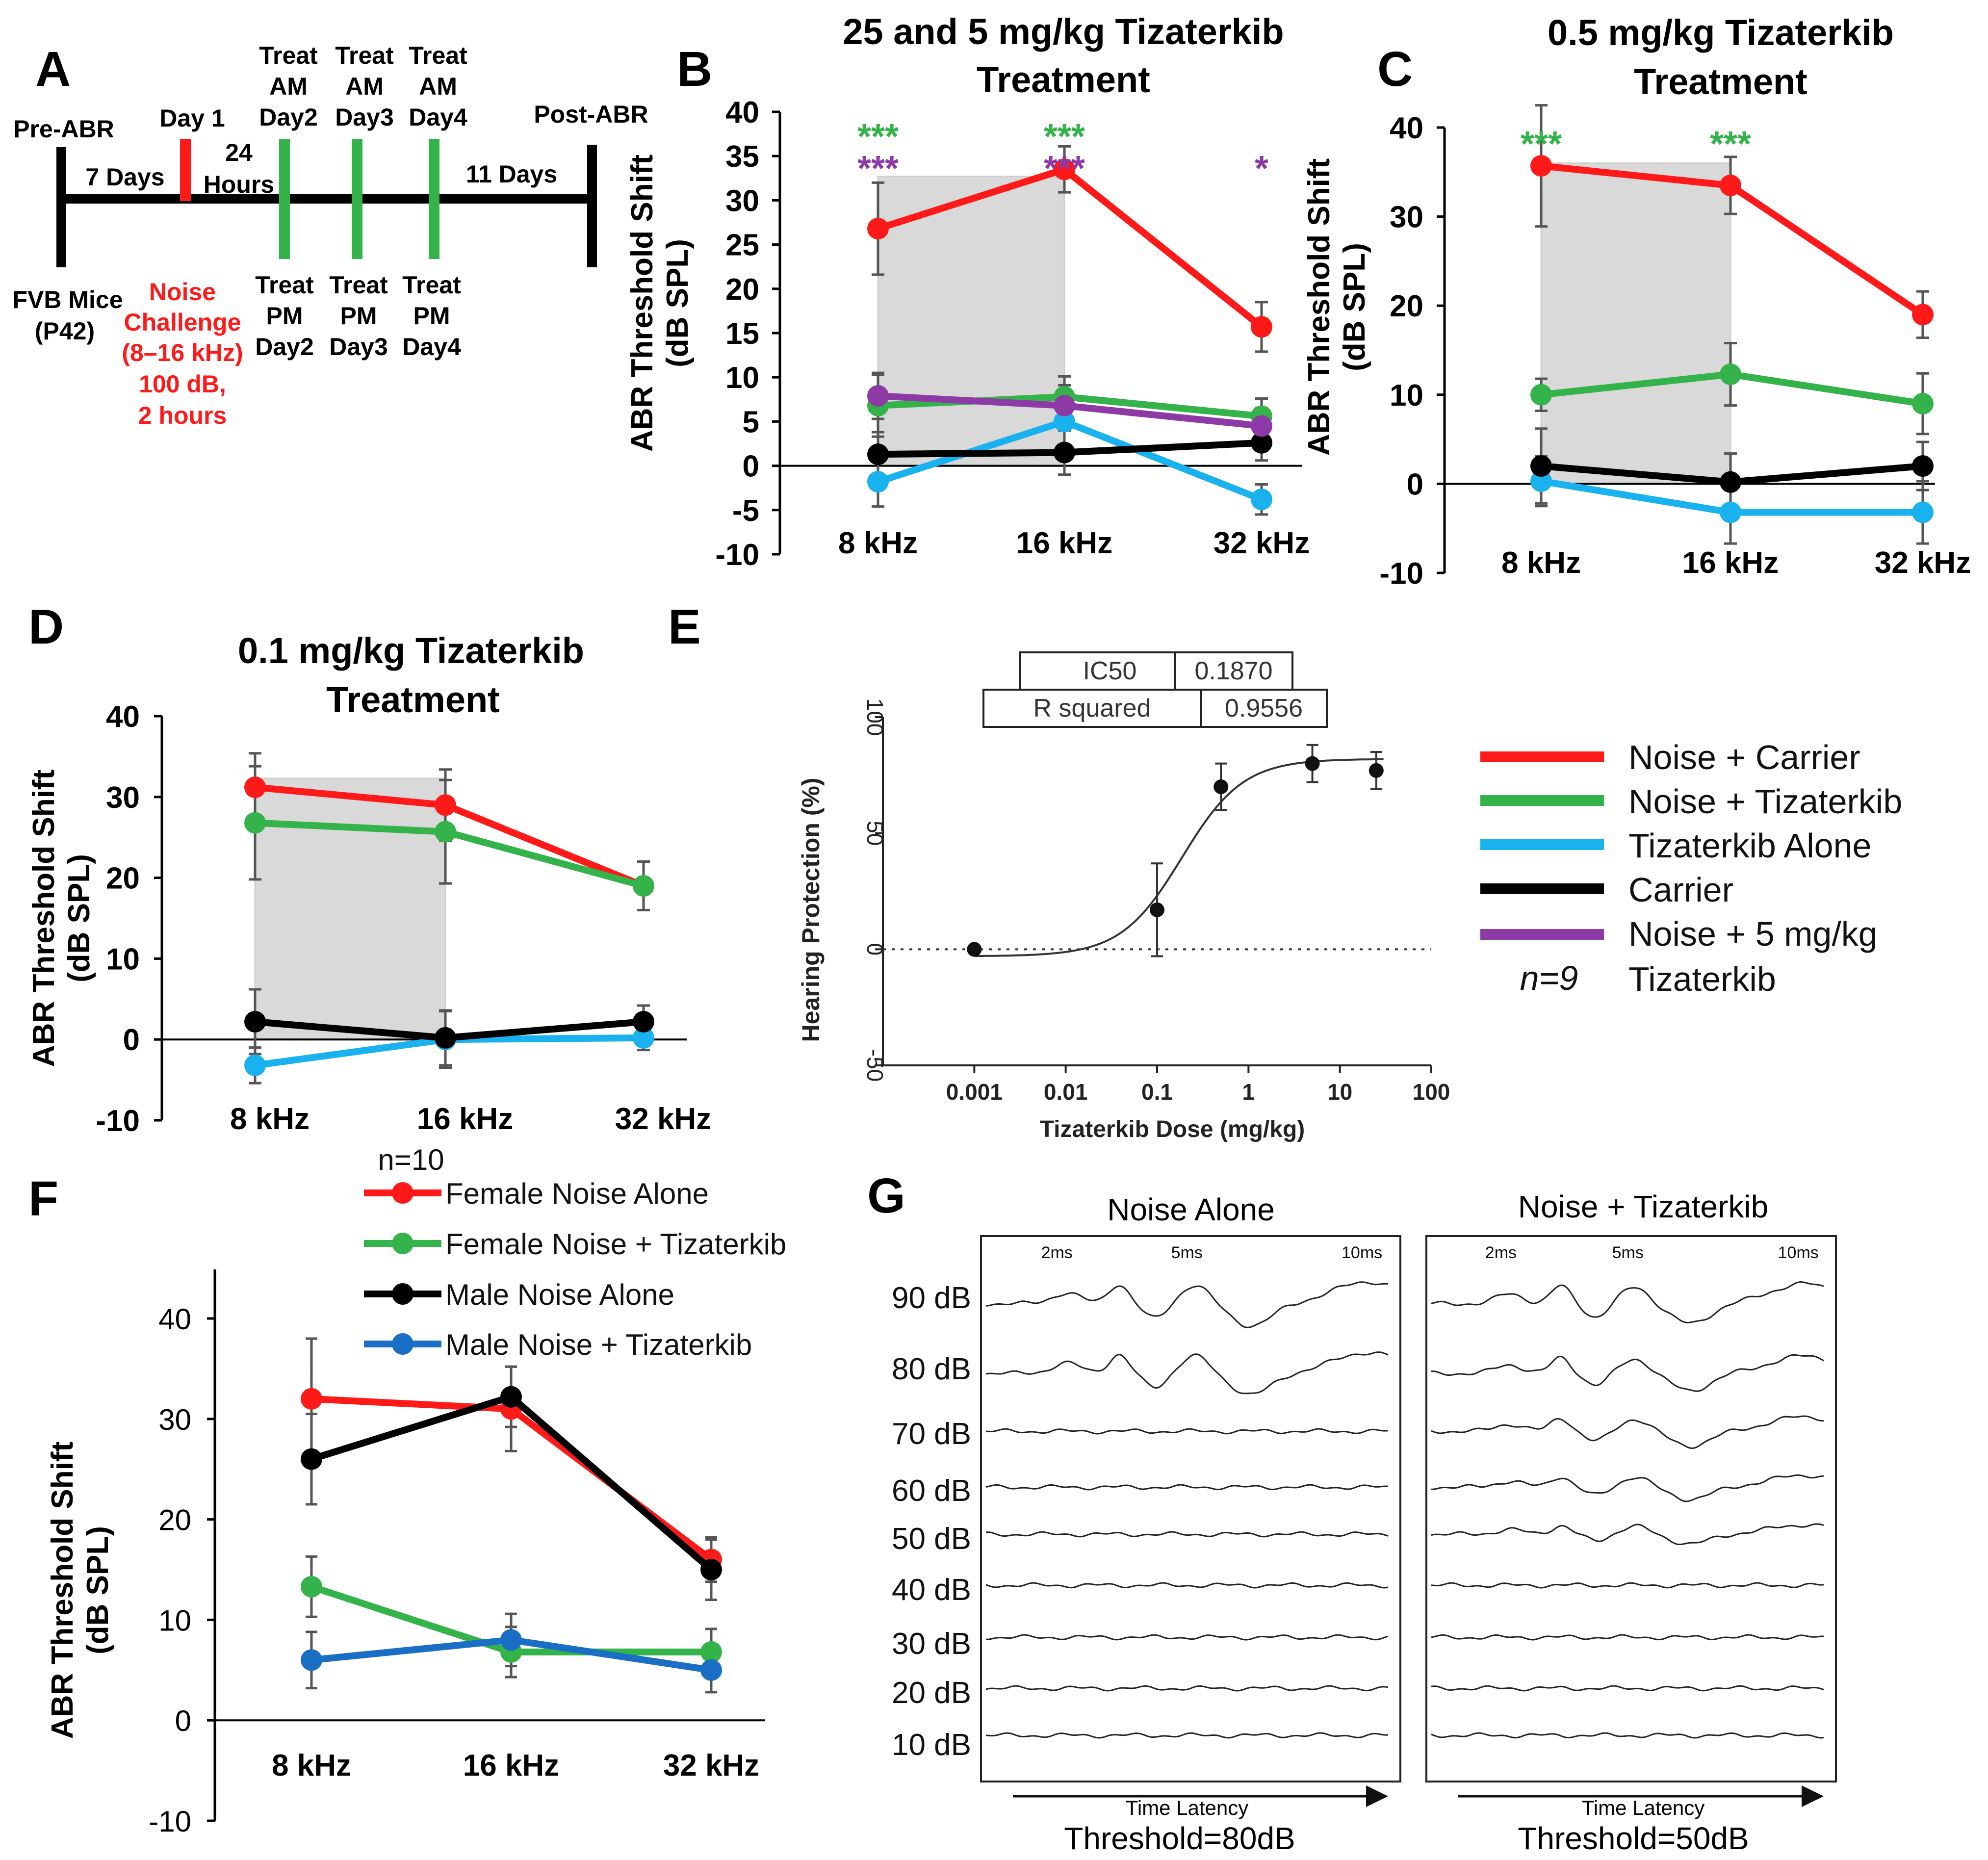 This screenshot has height=1860, width=1988. Describe the element at coordinates (123, 798) in the screenshot. I see `chart-d-ytick-label: 30` at that location.